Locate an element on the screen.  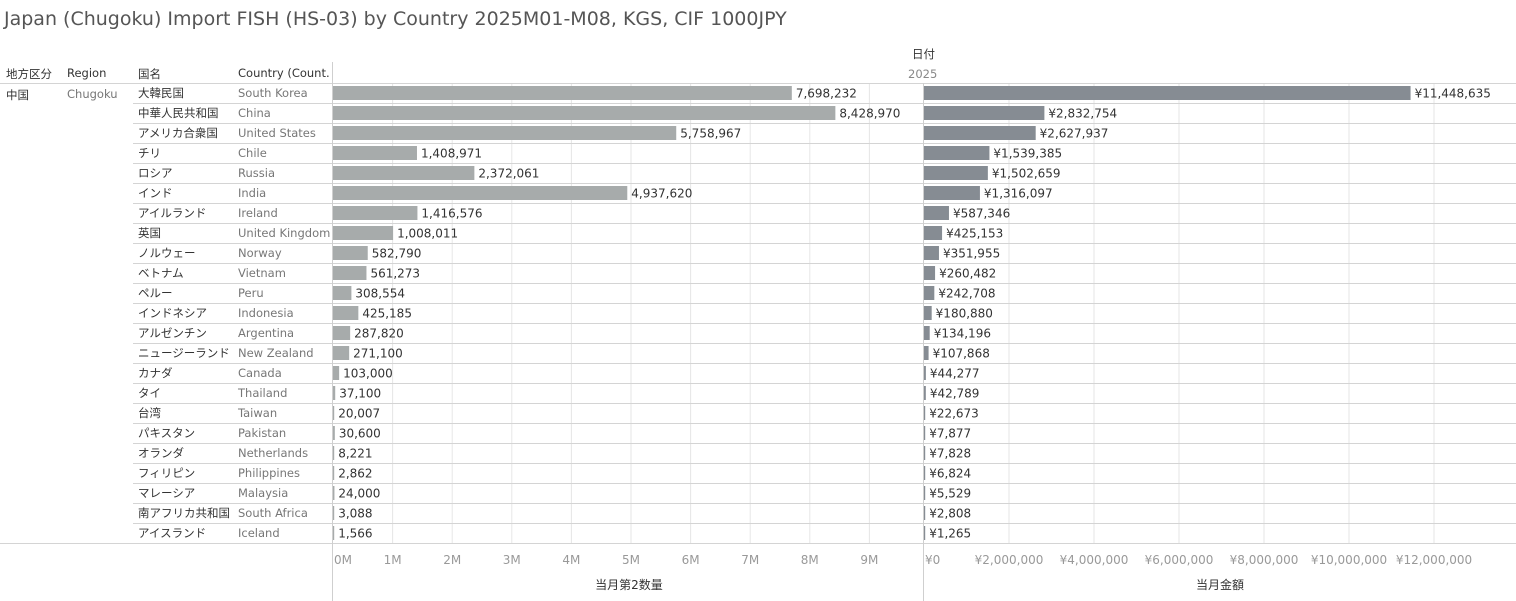
row-label-jp: タイ is located at coordinates (149, 393).